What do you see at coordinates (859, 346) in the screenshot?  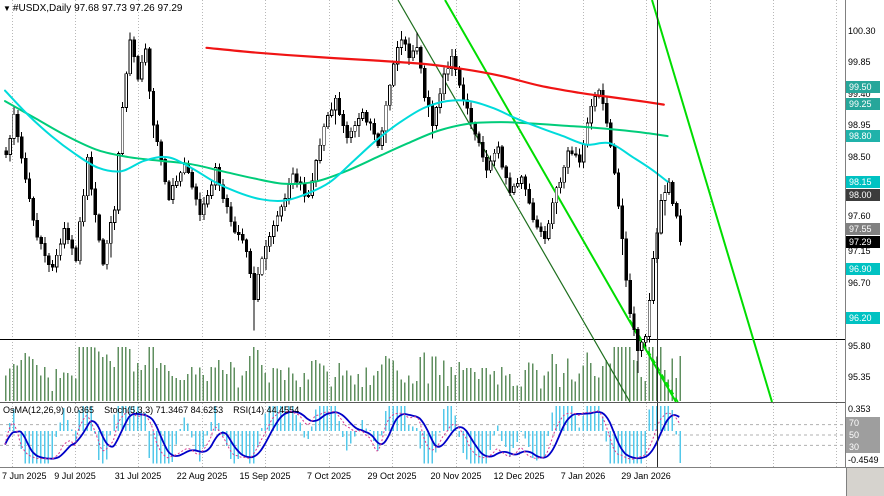 I see `price-scale-label: 95.80` at bounding box center [859, 346].